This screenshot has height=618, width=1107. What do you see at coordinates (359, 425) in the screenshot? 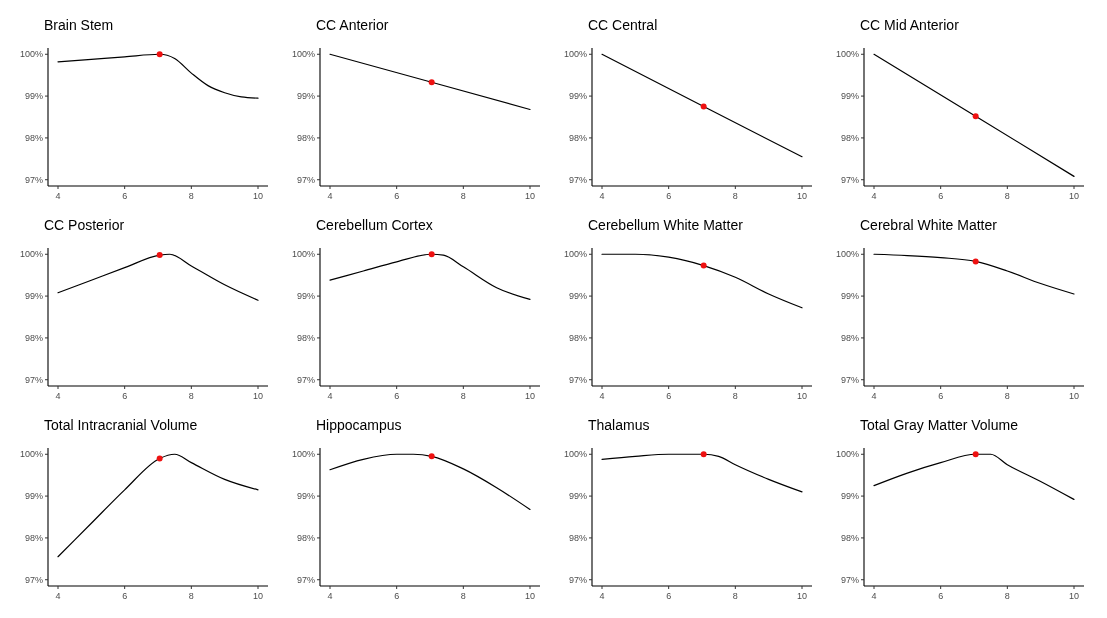
I see `chart-title: Hippocampus` at bounding box center [359, 425].